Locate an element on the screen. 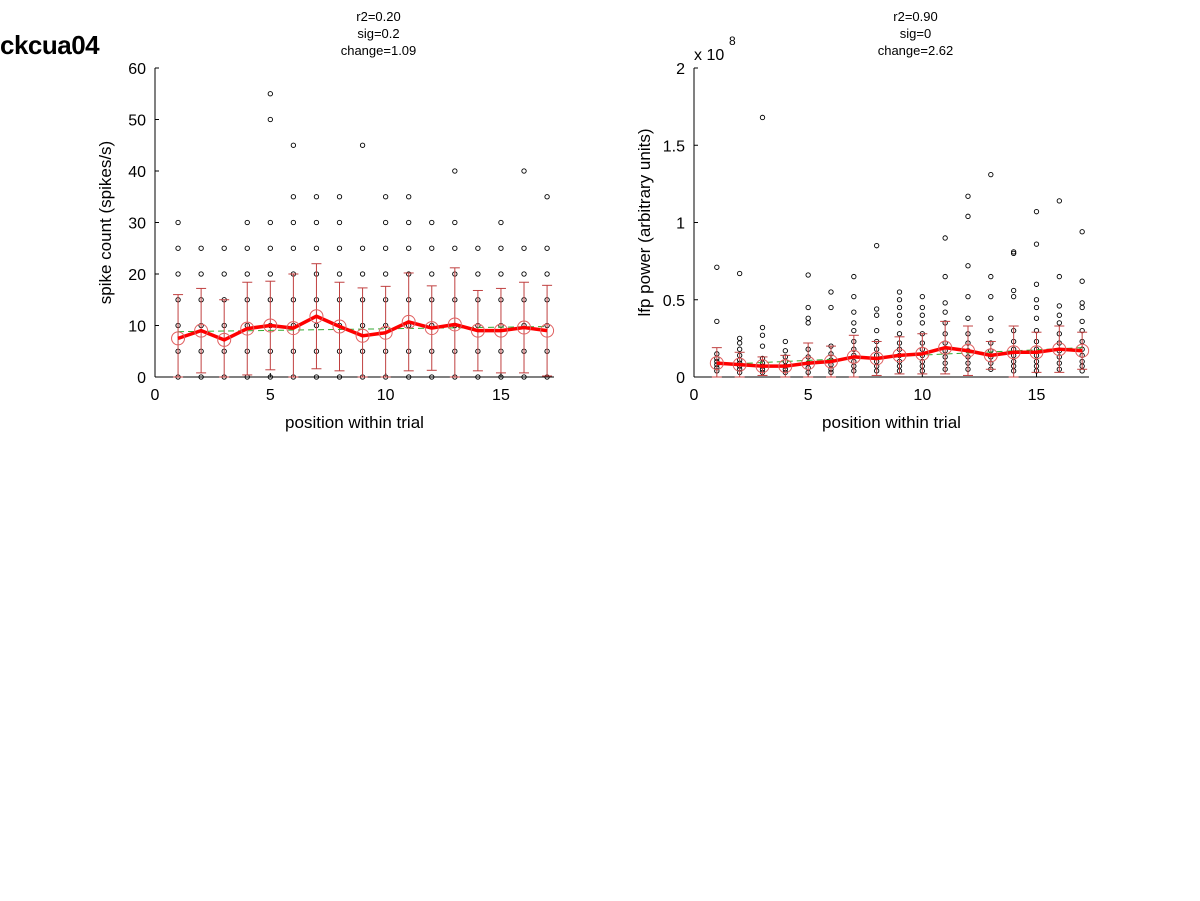 Image resolution: width=1200 pixels, height=901 pixels. y-tick-label: 2 is located at coordinates (680, 69).